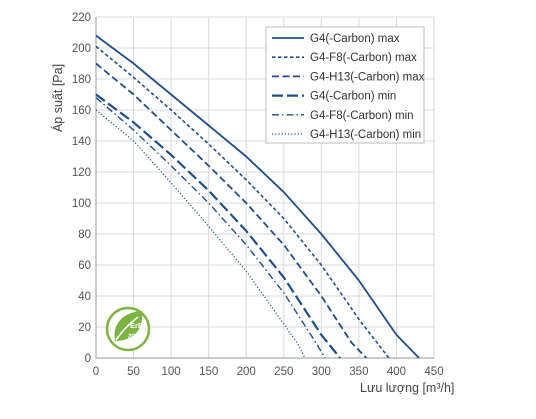 This screenshot has height=419, width=536. Describe the element at coordinates (407, 388) in the screenshot. I see `x-axis-label: Lưu lượng [m³/h]` at that location.